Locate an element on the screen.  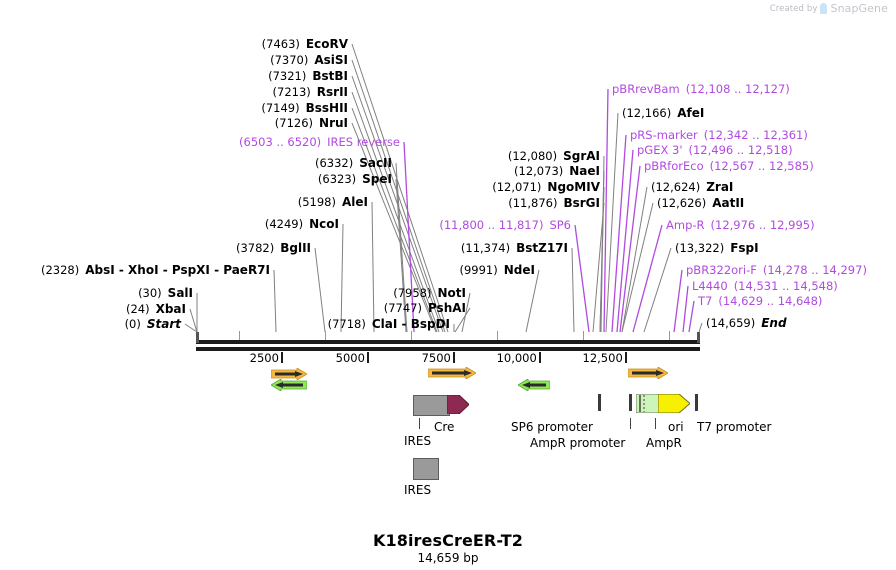
annotation-start: (0) Start is located at coordinates (90, 323).